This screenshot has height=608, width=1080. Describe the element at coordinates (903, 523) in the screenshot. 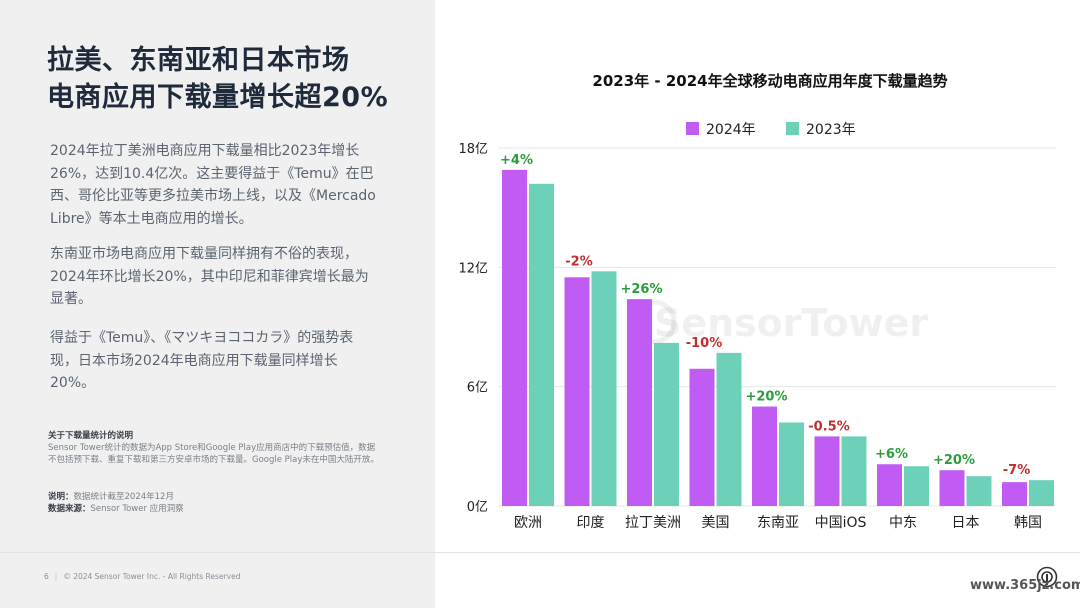

I see `x-category-label: 中东` at that location.